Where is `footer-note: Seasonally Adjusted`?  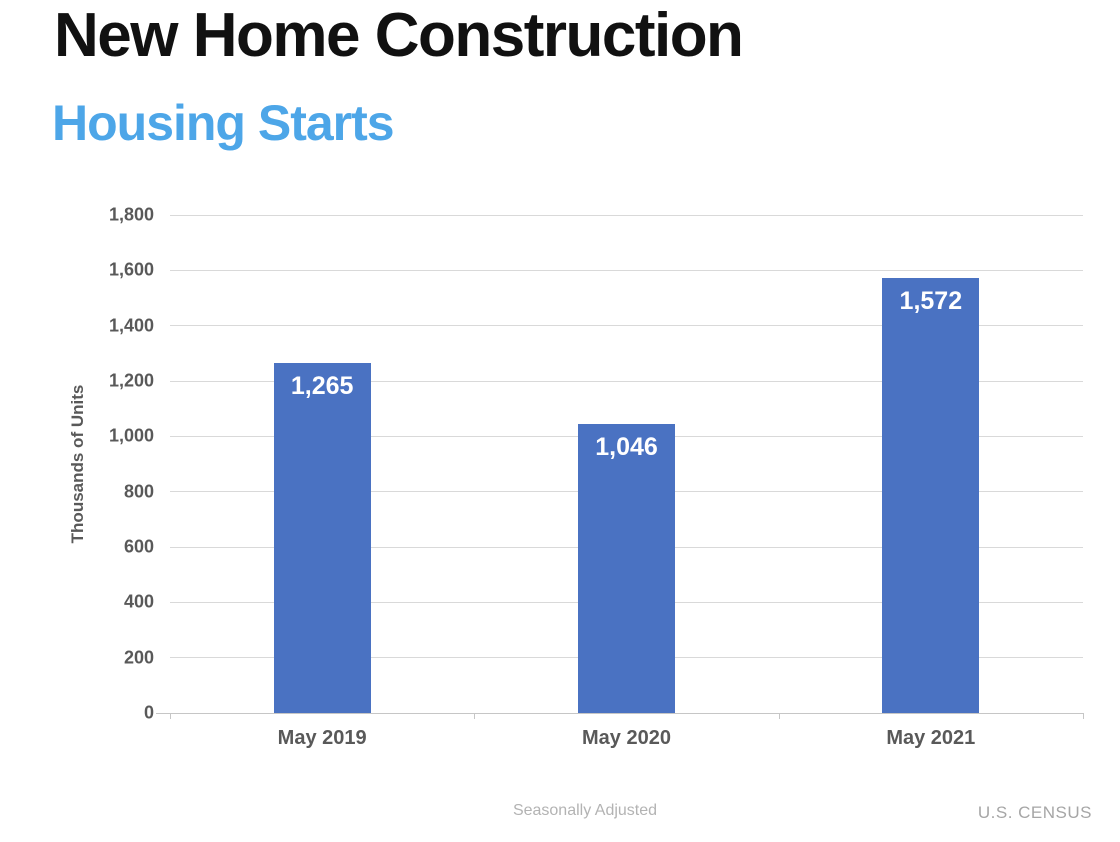
footer-note: Seasonally Adjusted is located at coordinates (585, 810).